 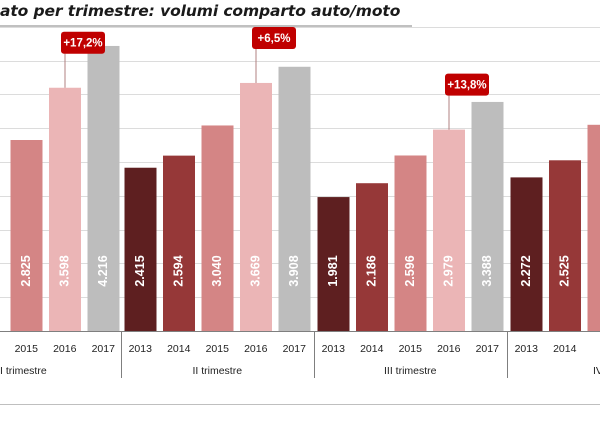 I want to click on bar-value-label: 3.908, so click(x=294, y=270).